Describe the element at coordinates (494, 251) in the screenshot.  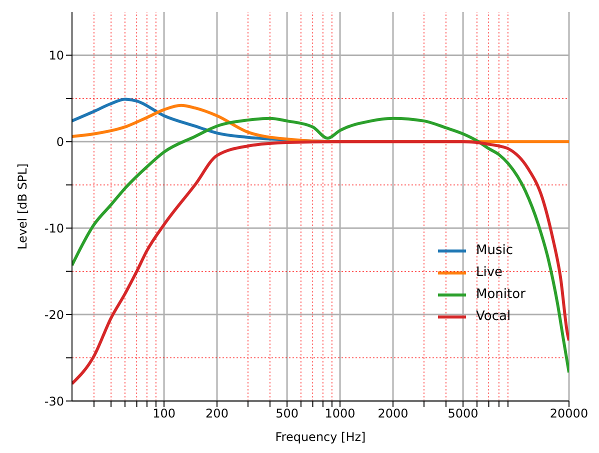
I see `legend-label: Music` at that location.